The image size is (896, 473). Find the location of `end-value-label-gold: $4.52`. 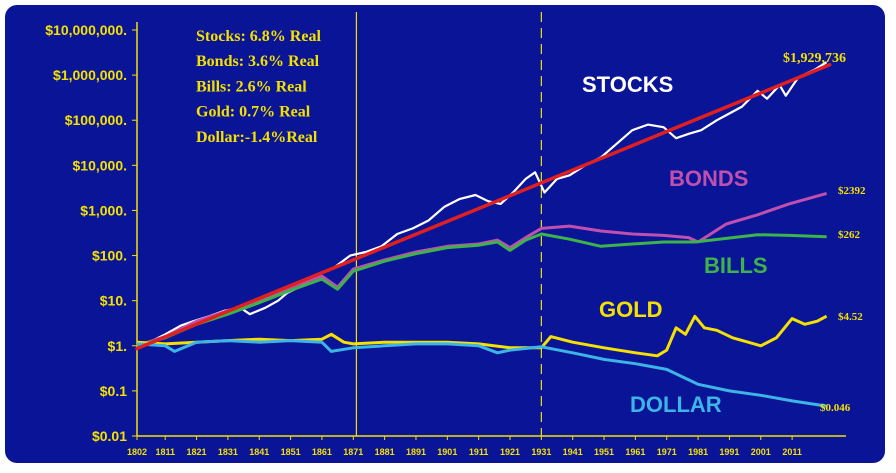

end-value-label-gold: $4.52 is located at coordinates (850, 317).